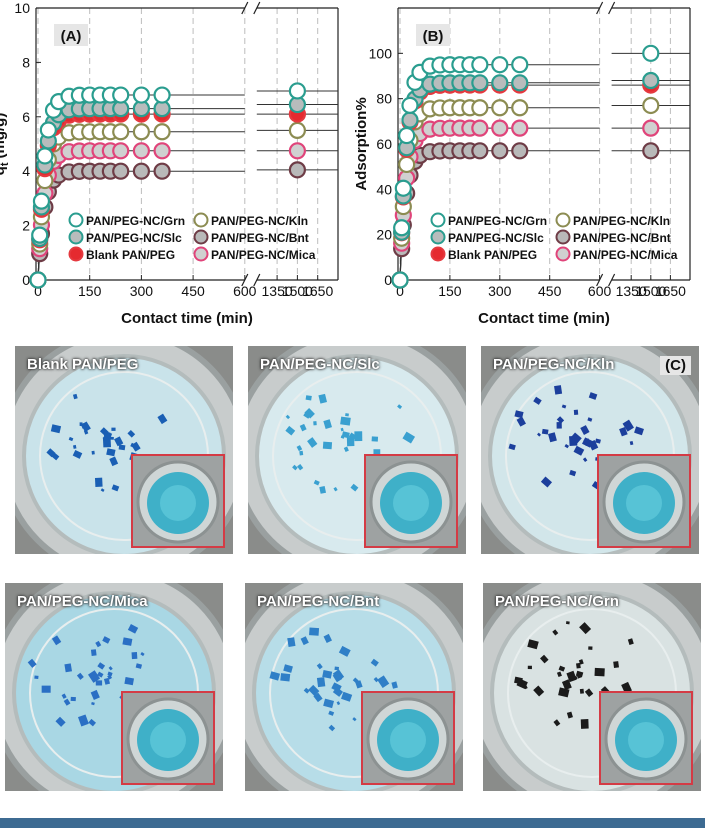 The width and height of the screenshot is (705, 836). Describe the element at coordinates (361, 143) in the screenshot. I see `y-axis-label: Adsorption%` at that location.